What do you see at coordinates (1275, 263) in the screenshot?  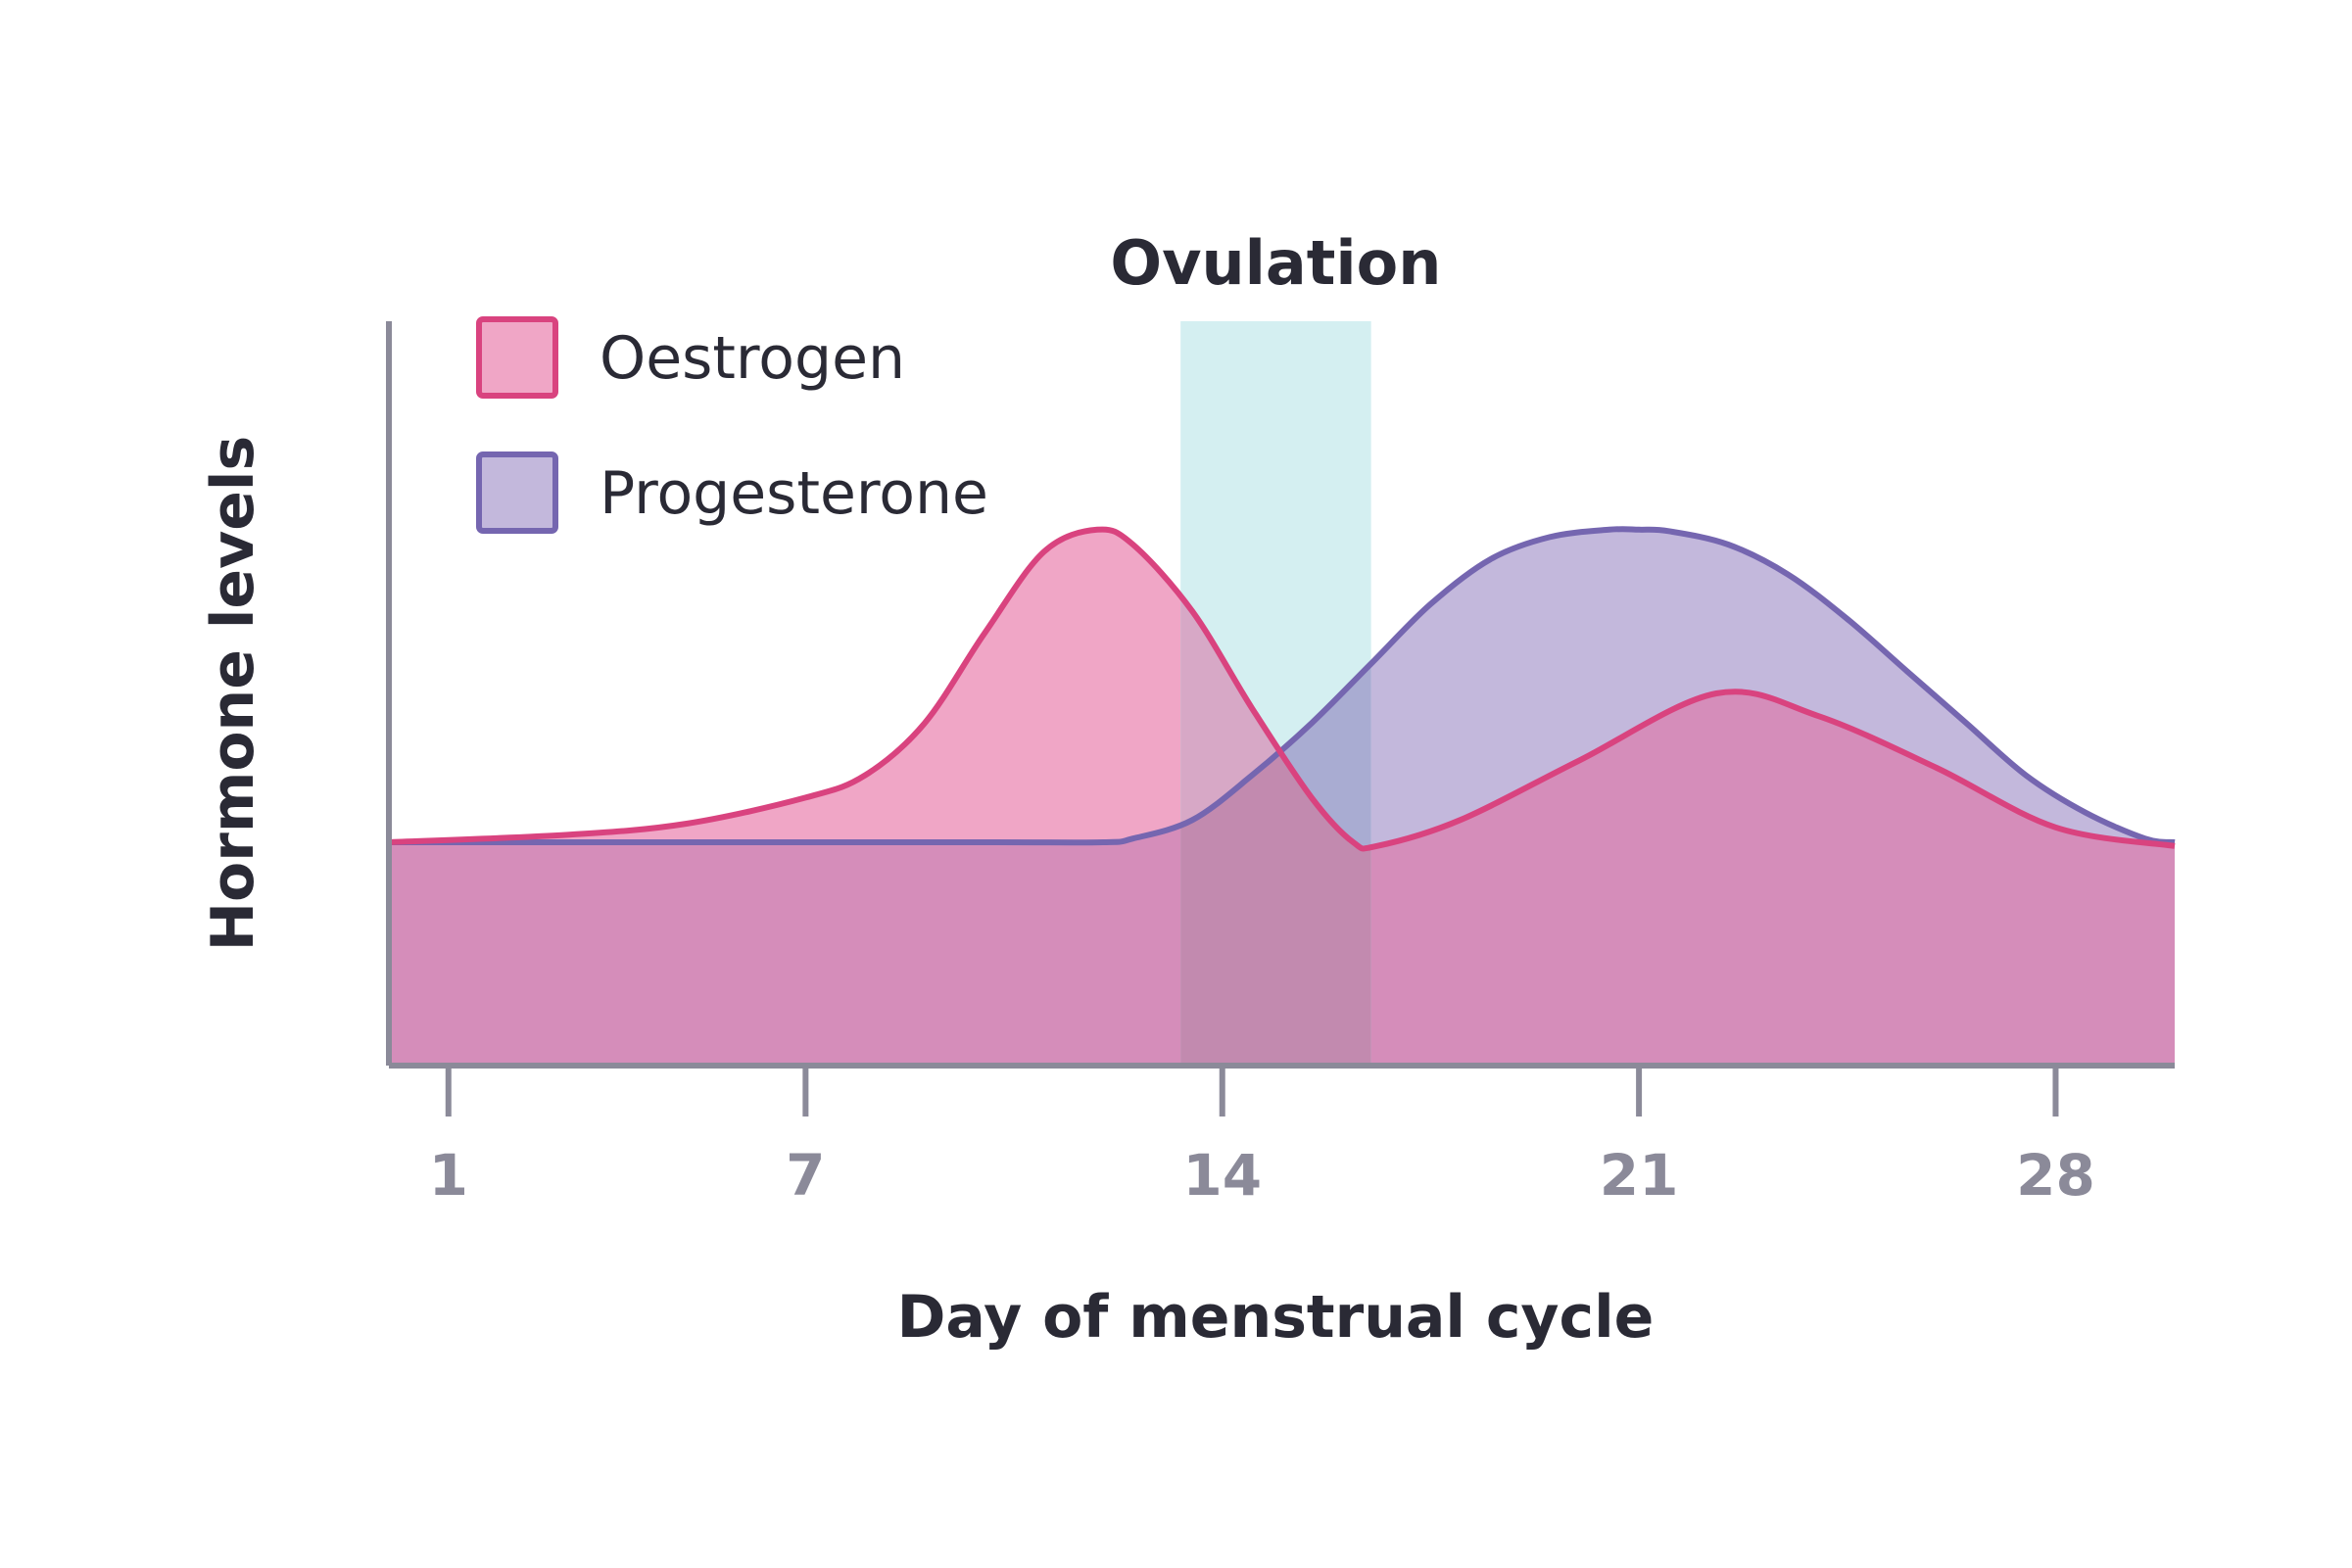 I see `ovulation-label: Ovulation` at bounding box center [1275, 263].